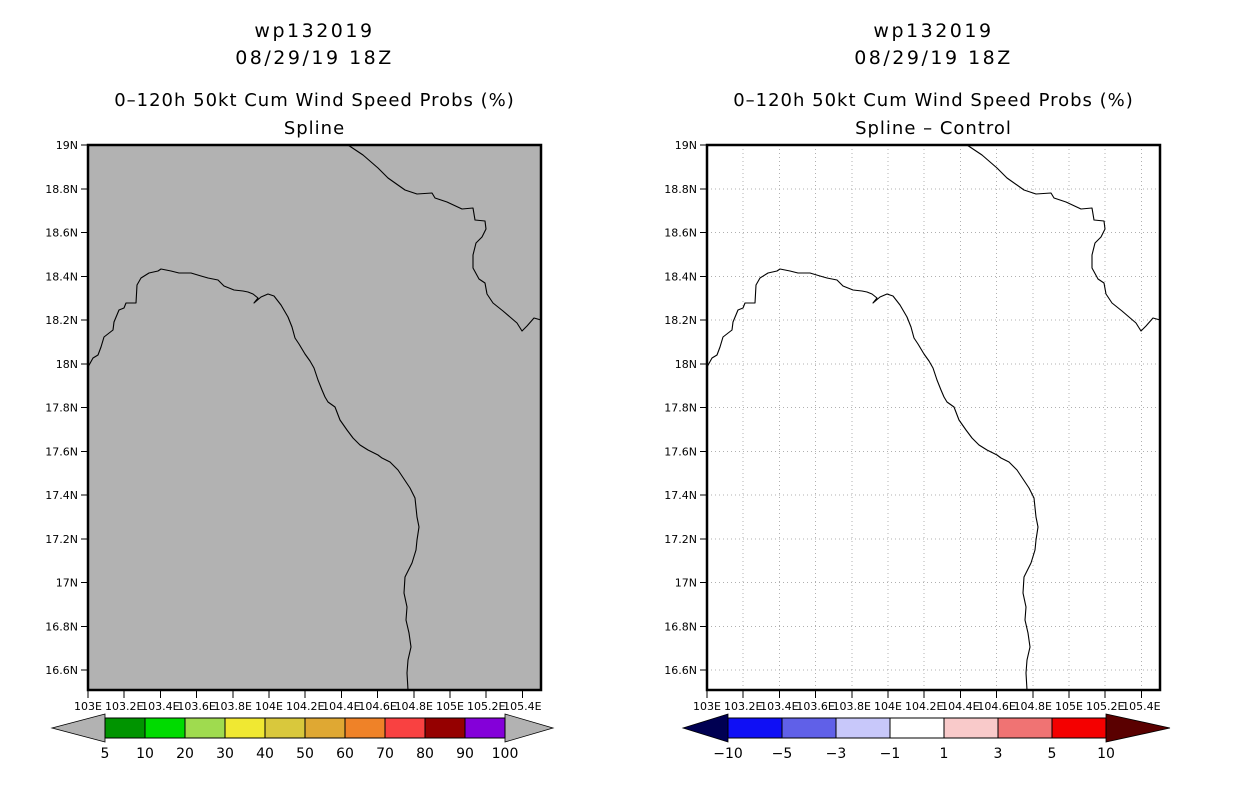  I want to click on x-axis-tick-label: 104.2E, so click(924, 706).